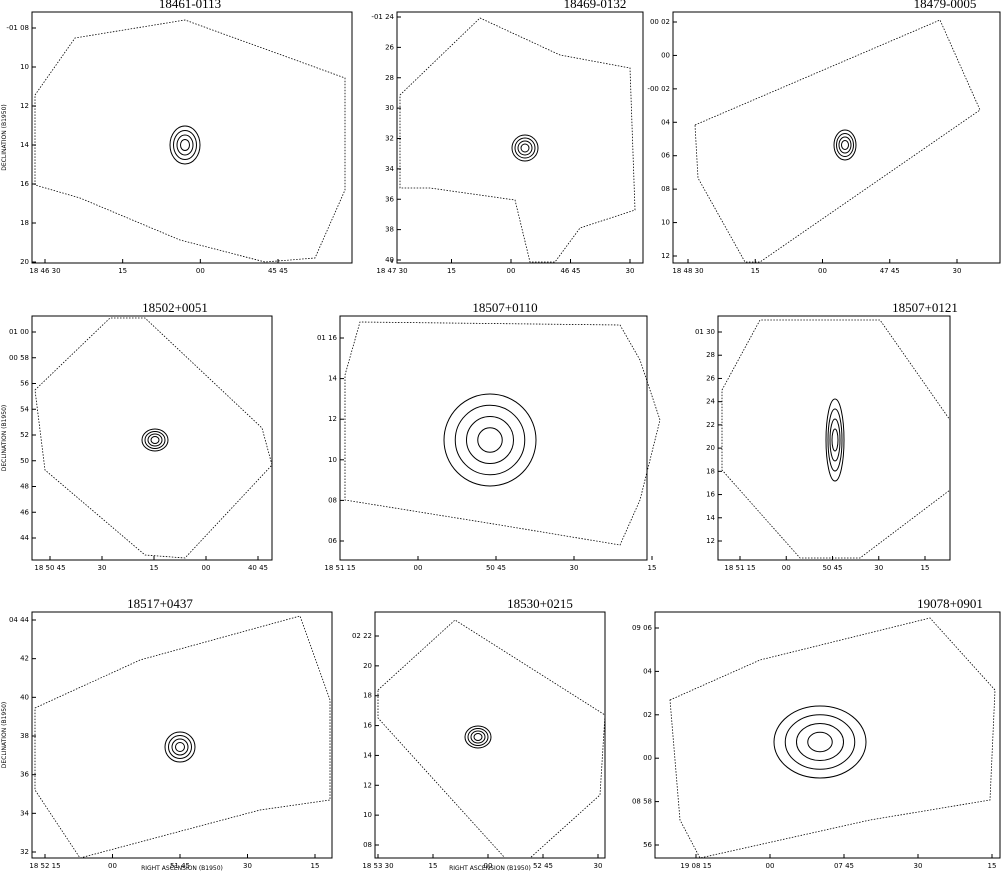 This screenshot has height=877, width=1004. Describe the element at coordinates (327, 338) in the screenshot. I see `y-tick-label: 01 16` at that location.